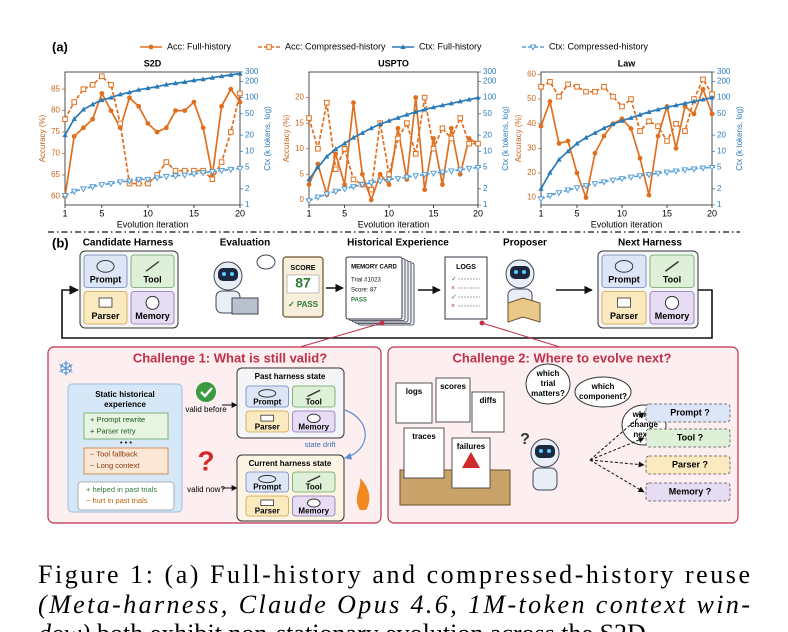  I want to click on legend-label: Acc: Compressed-history, so click(335, 46).